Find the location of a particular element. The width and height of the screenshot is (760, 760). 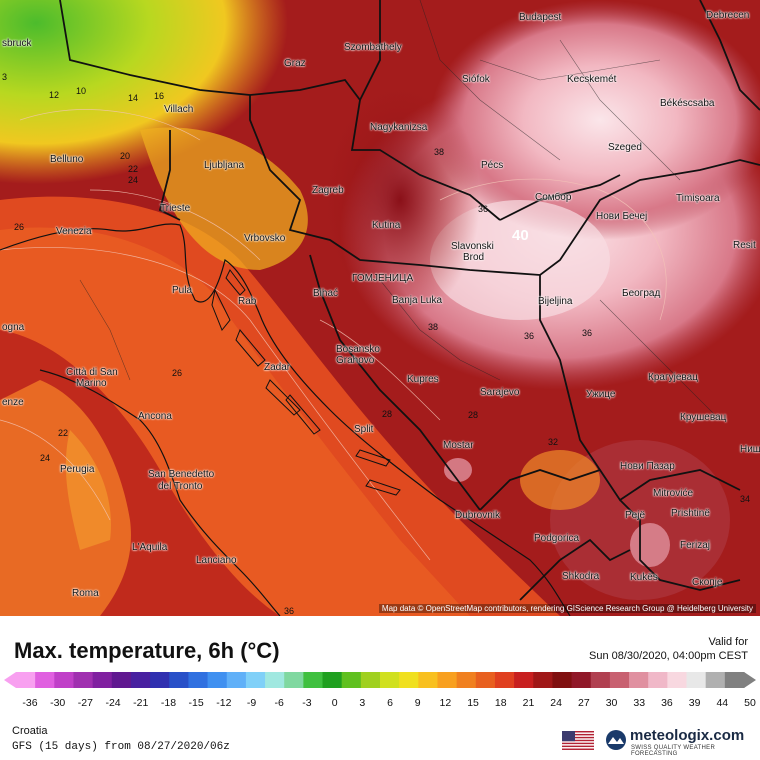

city-label: Sarajevo is located at coordinates (500, 392).